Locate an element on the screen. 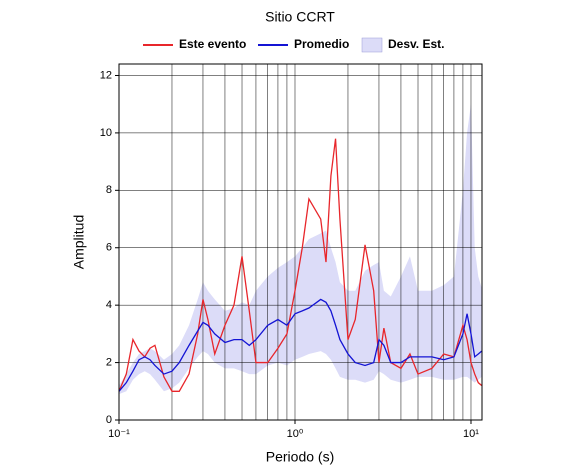  legend-label: Promedio is located at coordinates (321, 44).